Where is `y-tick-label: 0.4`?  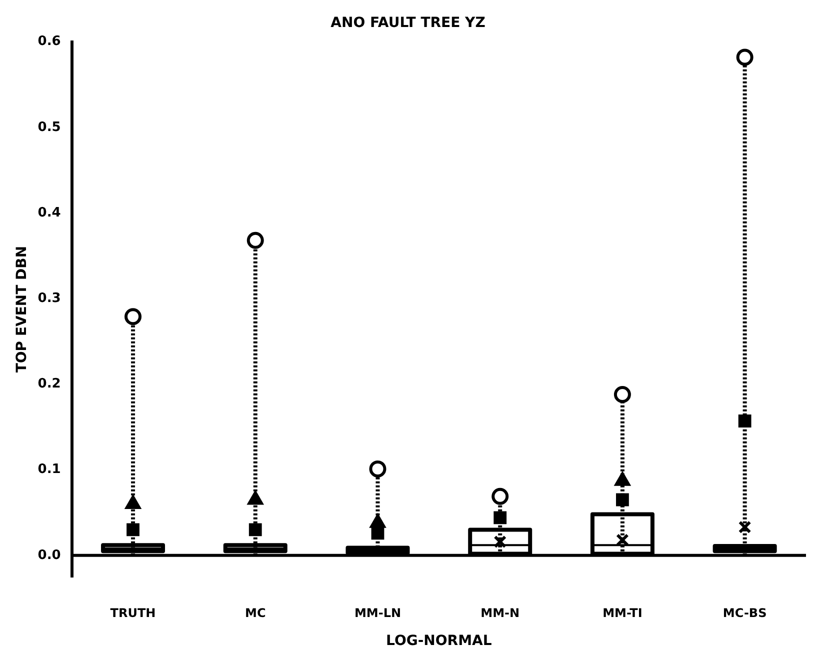
y-tick-label: 0.4 is located at coordinates (49, 212).